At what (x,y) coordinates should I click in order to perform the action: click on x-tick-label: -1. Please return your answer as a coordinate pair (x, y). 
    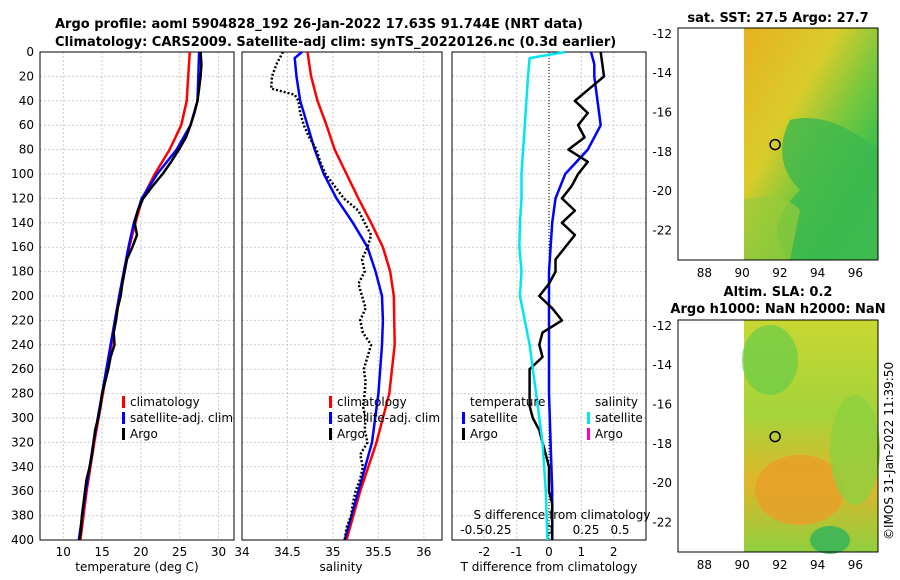
    Looking at the image, I should click on (517, 552).